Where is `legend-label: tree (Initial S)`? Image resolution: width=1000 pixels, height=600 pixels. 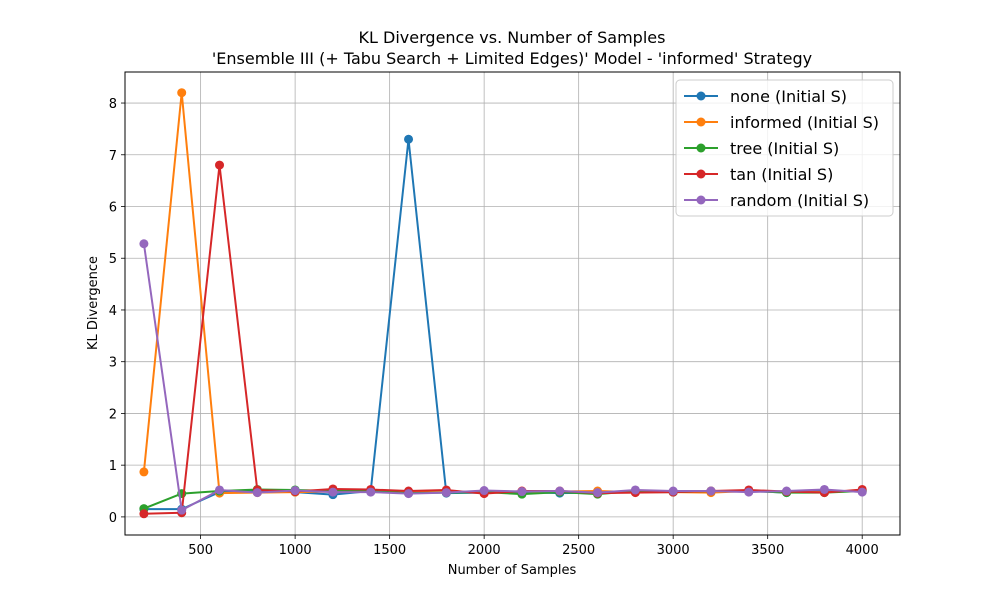
legend-label: tree (Initial S) is located at coordinates (784, 148).